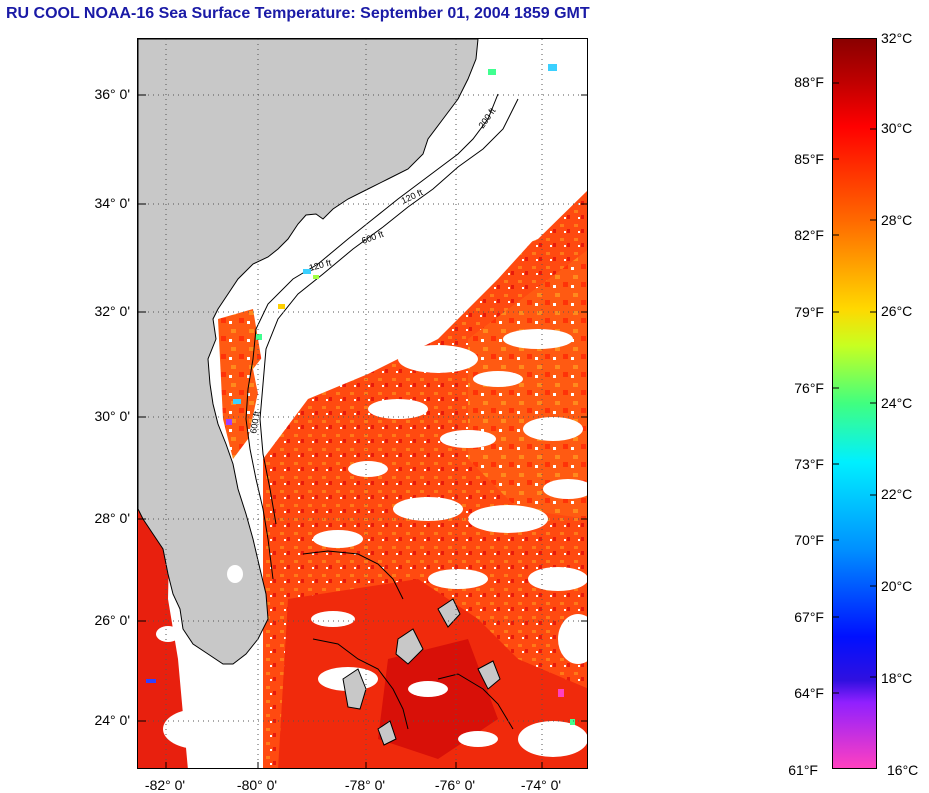  What do you see at coordinates (897, 494) in the screenshot?
I see `colorbar-label-c: 22°C` at bounding box center [897, 494].